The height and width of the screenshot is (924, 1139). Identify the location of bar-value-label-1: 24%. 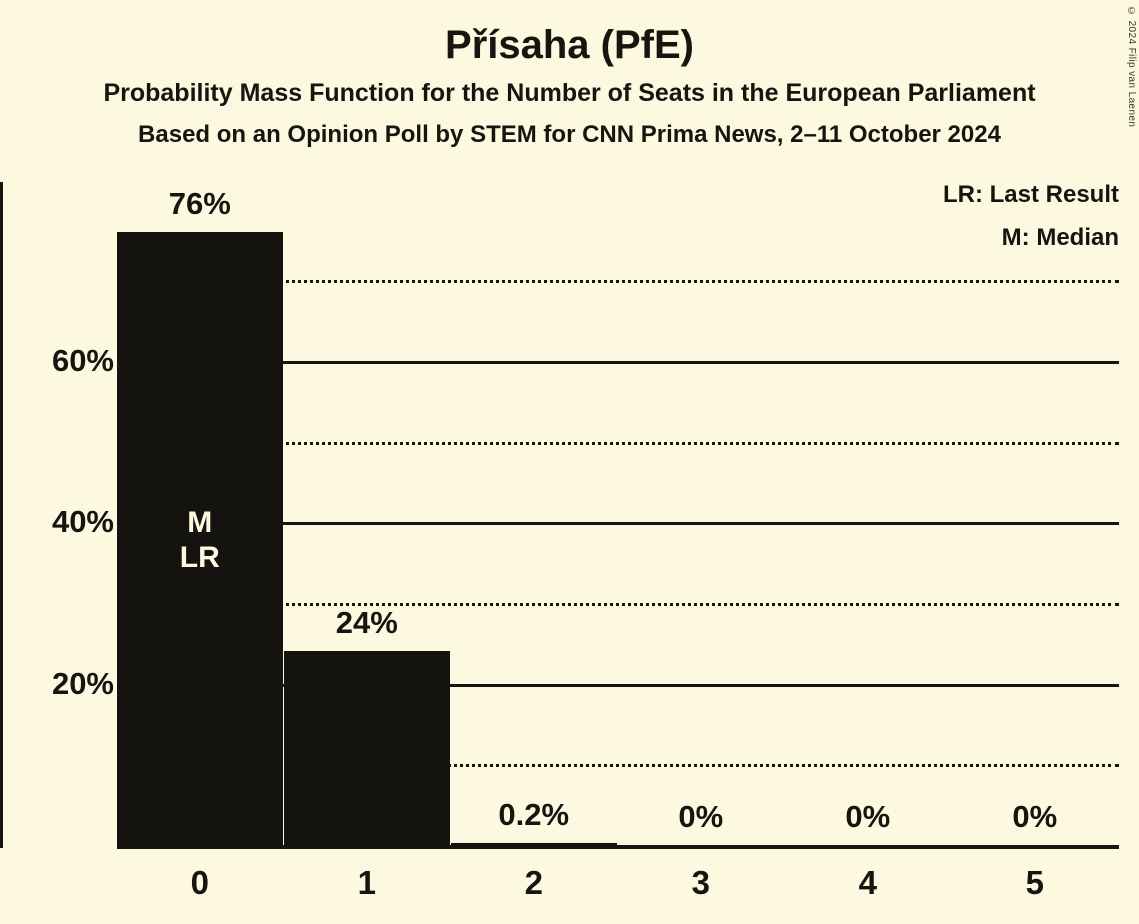
(366, 623).